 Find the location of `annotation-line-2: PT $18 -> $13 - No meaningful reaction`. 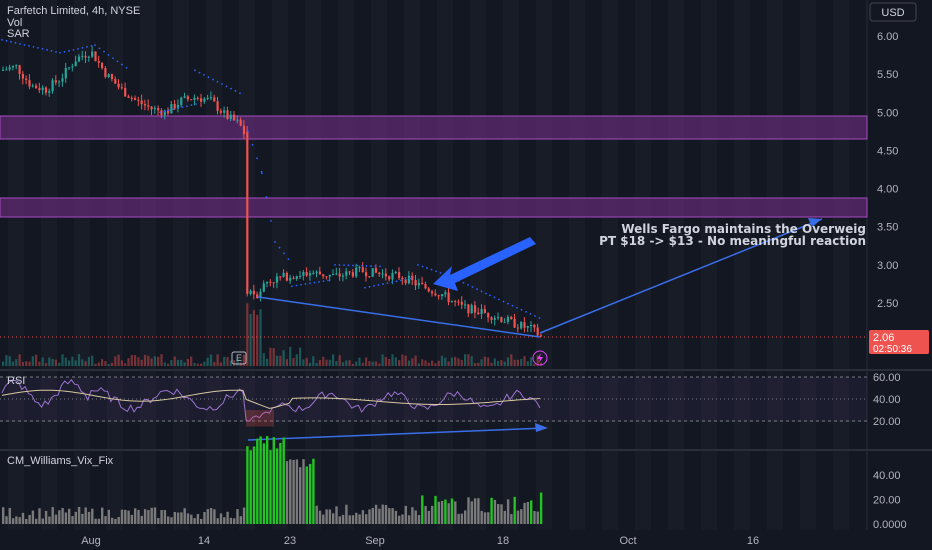

annotation-line-2: PT $18 -> $13 - No meaningful reaction is located at coordinates (732, 241).